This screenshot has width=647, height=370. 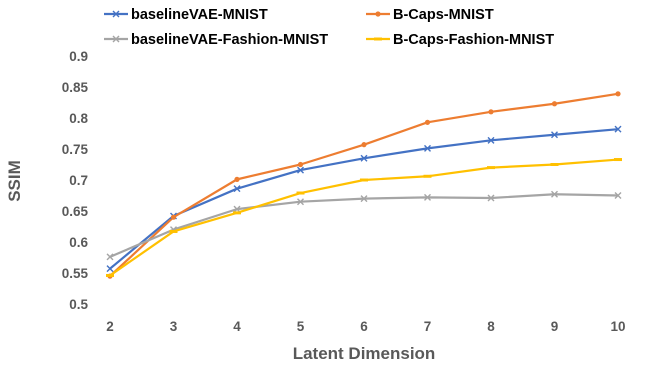 I want to click on y-tick-label: 0.7, so click(x=78, y=180).